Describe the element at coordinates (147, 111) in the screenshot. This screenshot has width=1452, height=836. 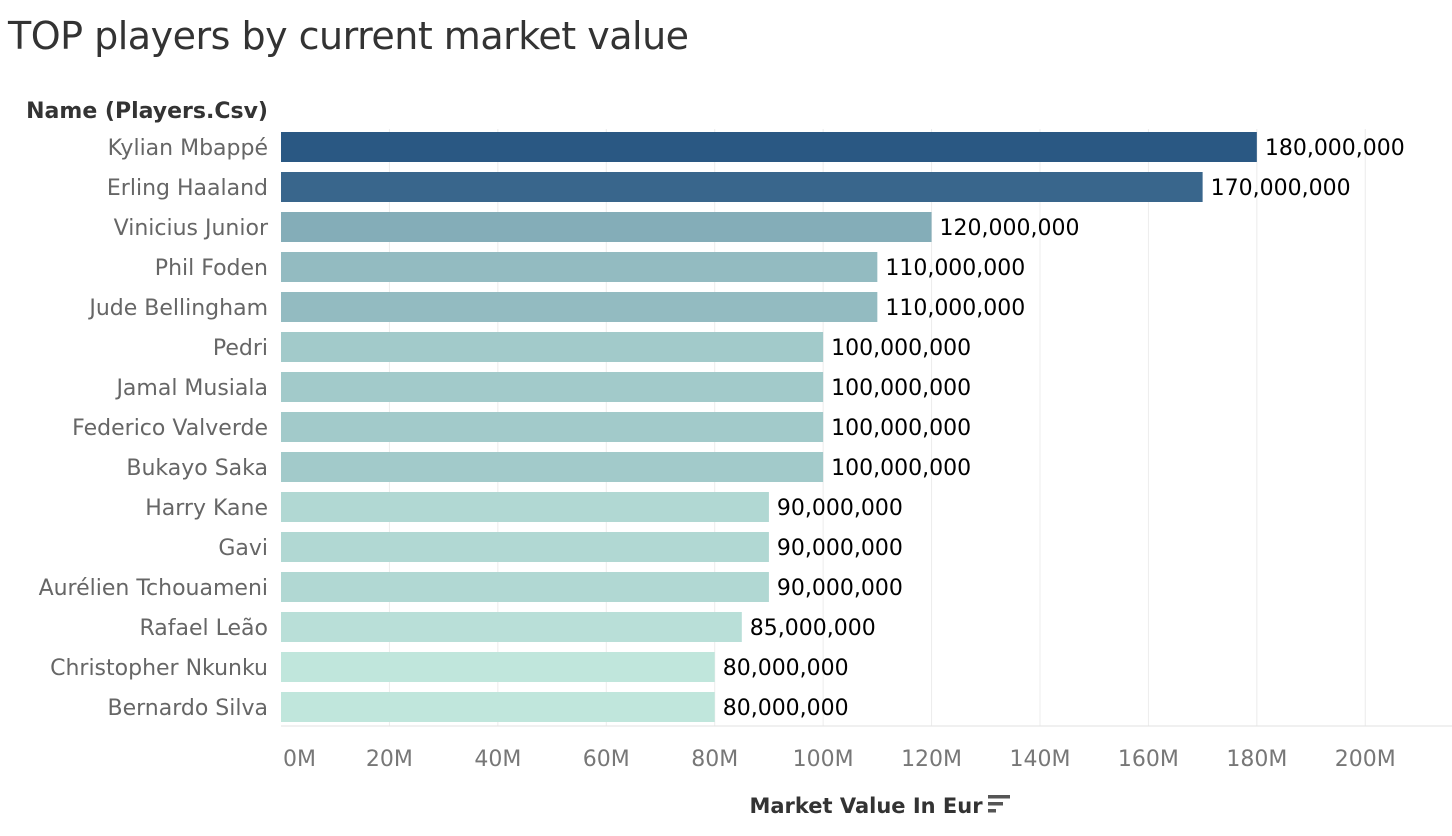
I see `row-header: Name (Players.Csv)` at that location.